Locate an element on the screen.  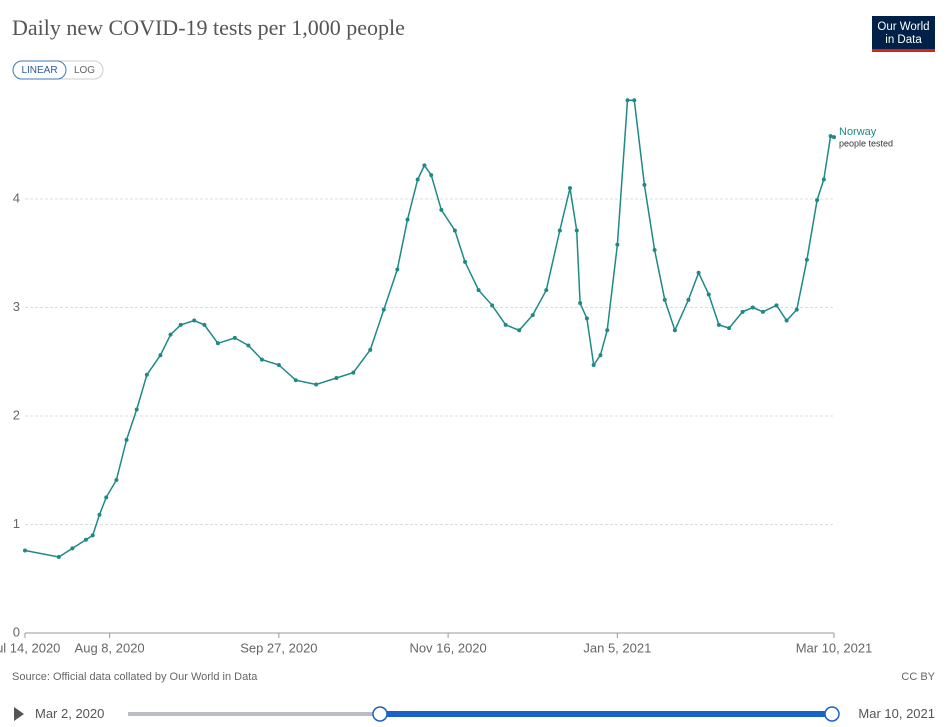
x-tick-label: Sep 27, 2020 is located at coordinates (278, 647).